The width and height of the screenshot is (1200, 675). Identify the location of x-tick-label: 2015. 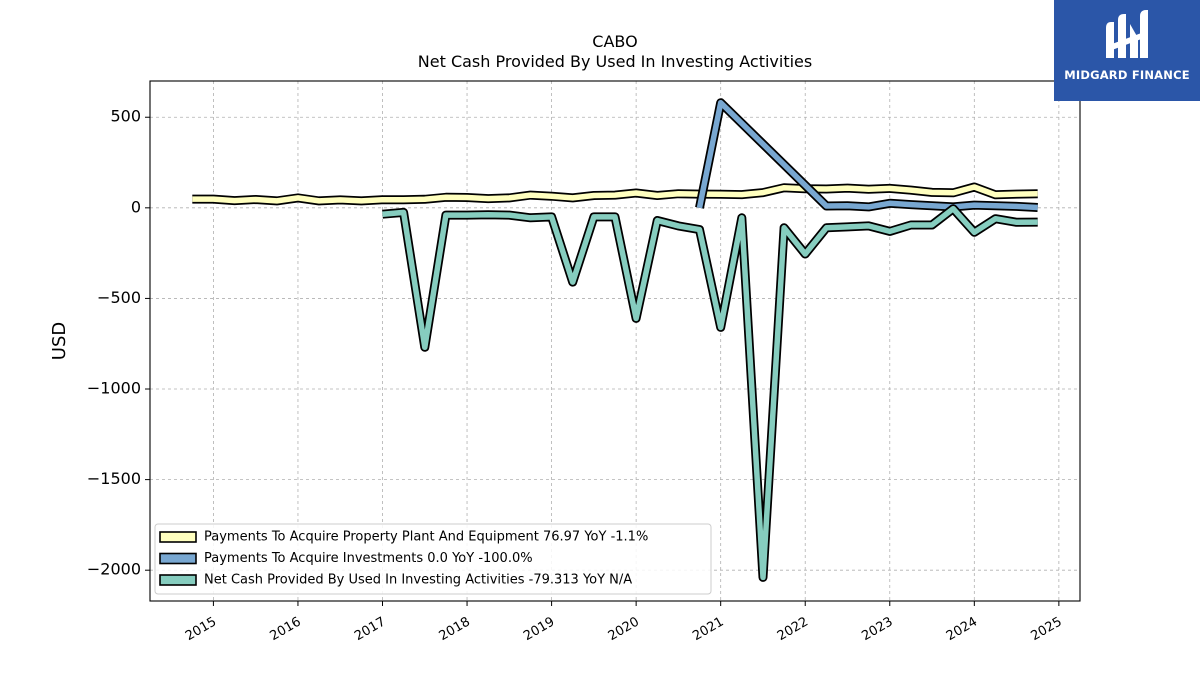
(201, 630).